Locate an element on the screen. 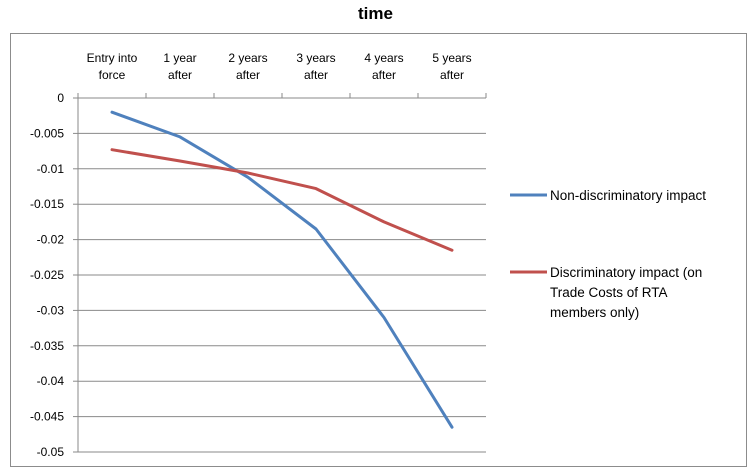  y-tick-label: -0.025 is located at coordinates (47, 275).